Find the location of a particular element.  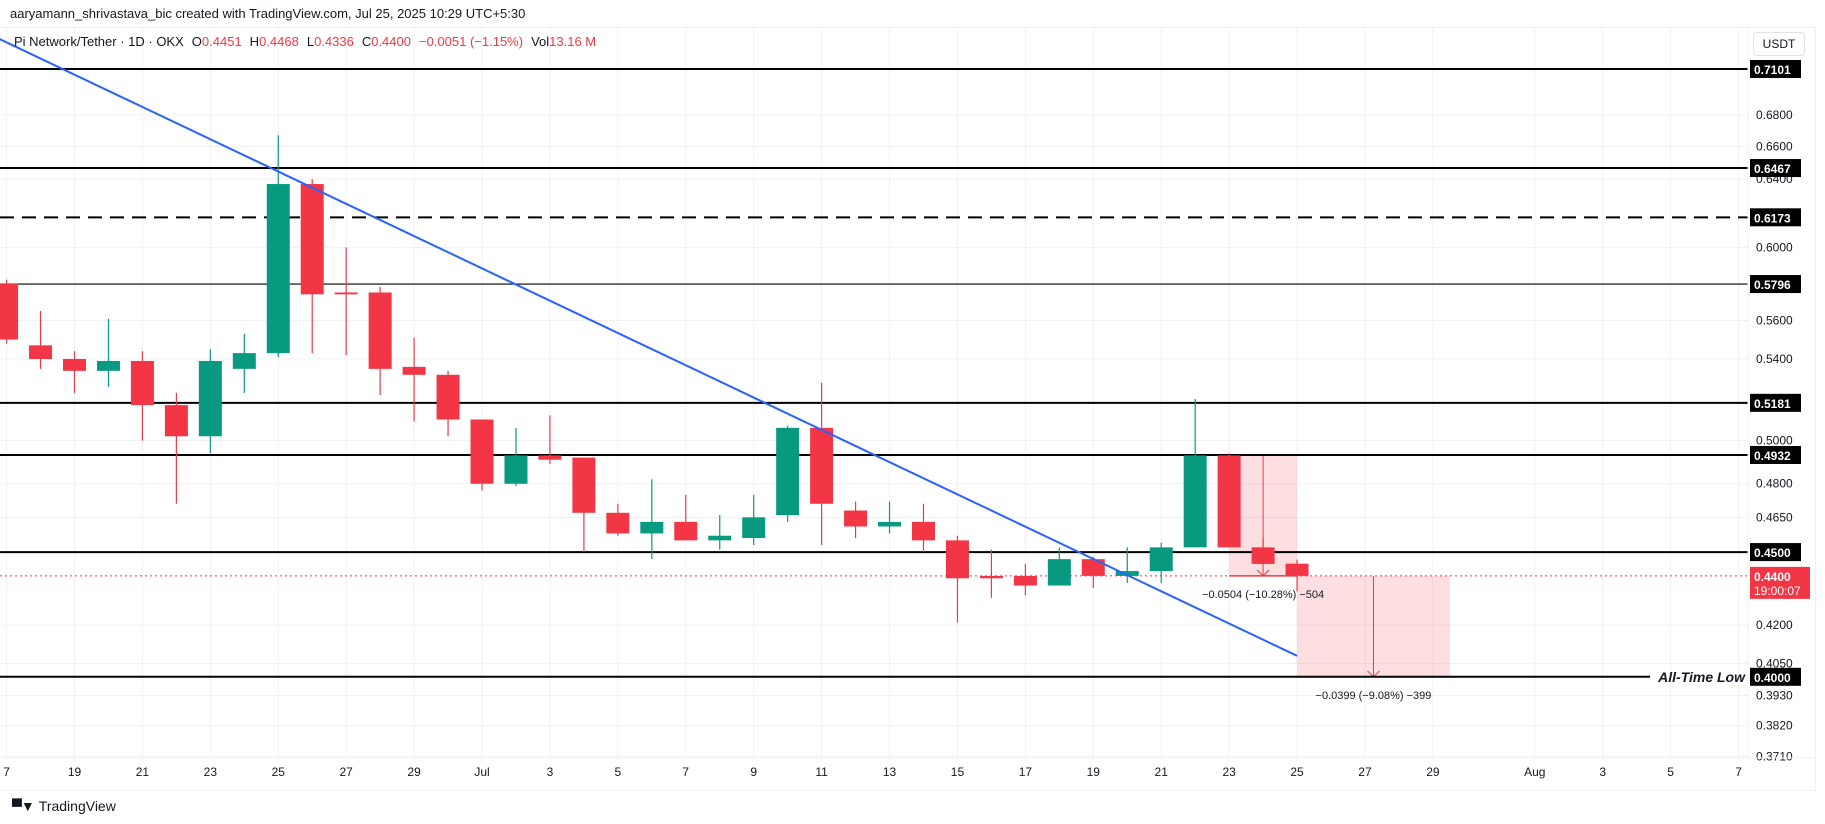

y-tick-label: 0.4650 is located at coordinates (1774, 517).